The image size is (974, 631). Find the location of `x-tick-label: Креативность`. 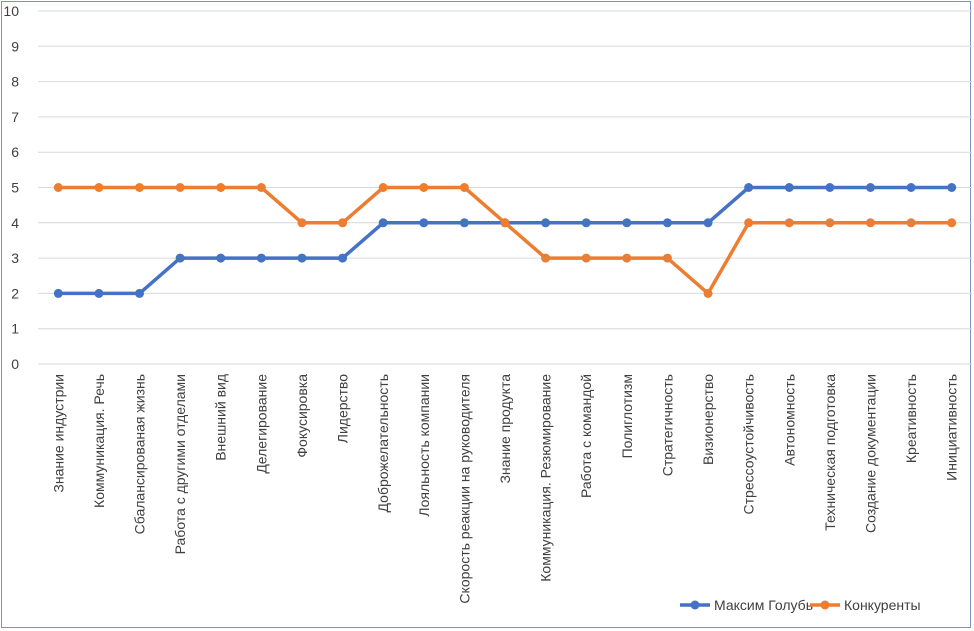

x-tick-label: Креативность is located at coordinates (911, 418).